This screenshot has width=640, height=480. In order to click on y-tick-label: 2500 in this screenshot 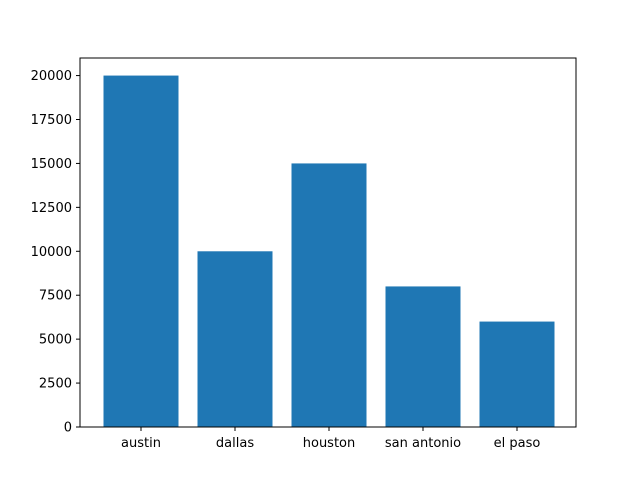, I will do `click(55, 384)`.